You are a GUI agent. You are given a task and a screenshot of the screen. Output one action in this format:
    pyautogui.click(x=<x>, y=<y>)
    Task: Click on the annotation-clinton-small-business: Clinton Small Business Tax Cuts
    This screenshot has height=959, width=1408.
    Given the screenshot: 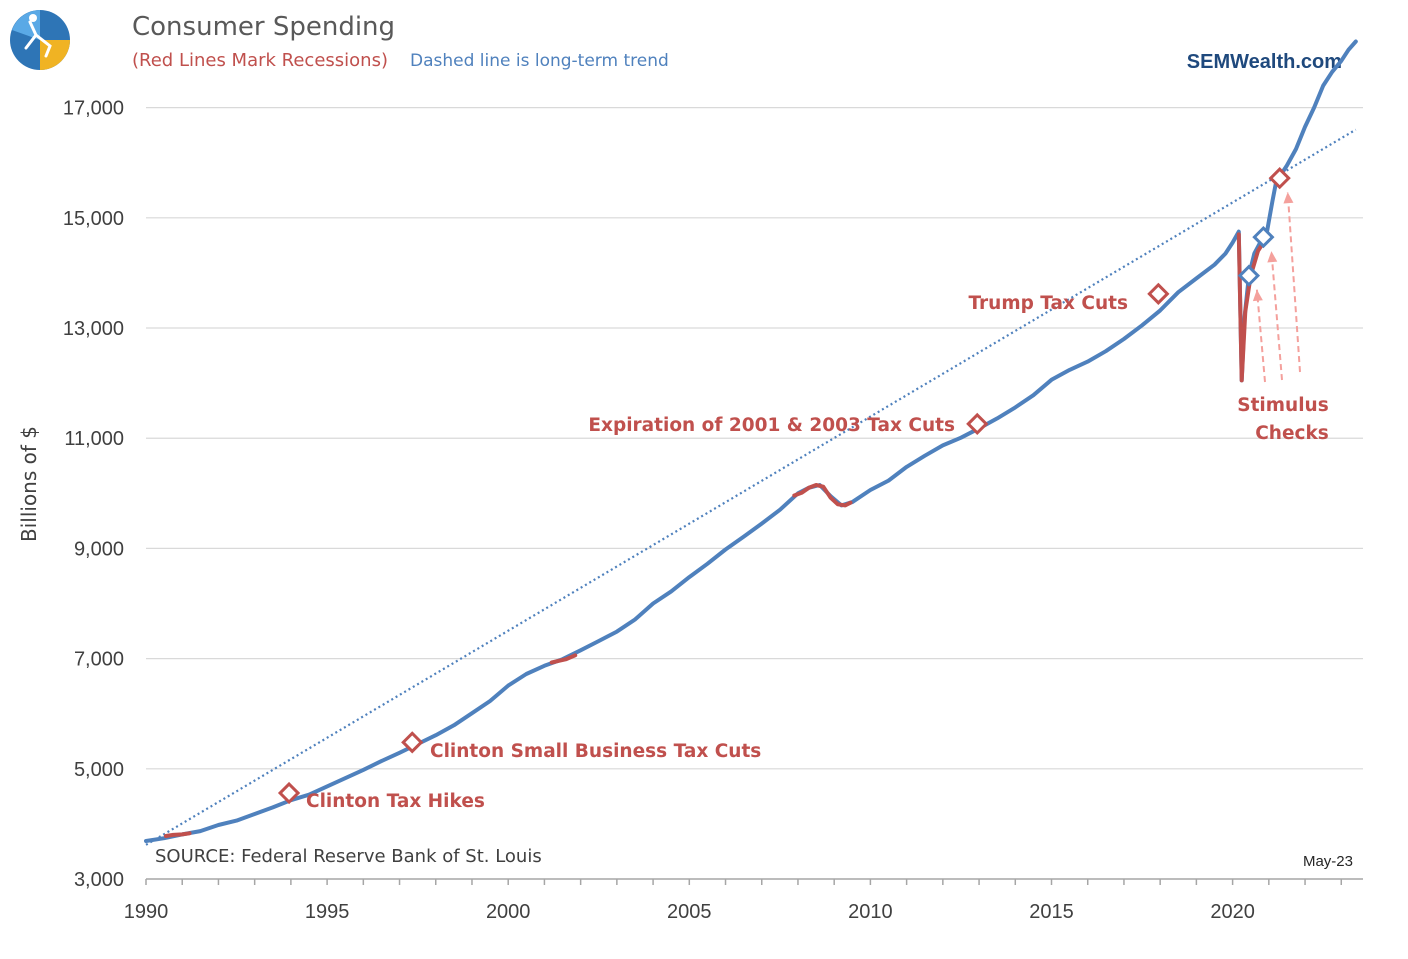 What is the action you would take?
    pyautogui.click(x=595, y=751)
    